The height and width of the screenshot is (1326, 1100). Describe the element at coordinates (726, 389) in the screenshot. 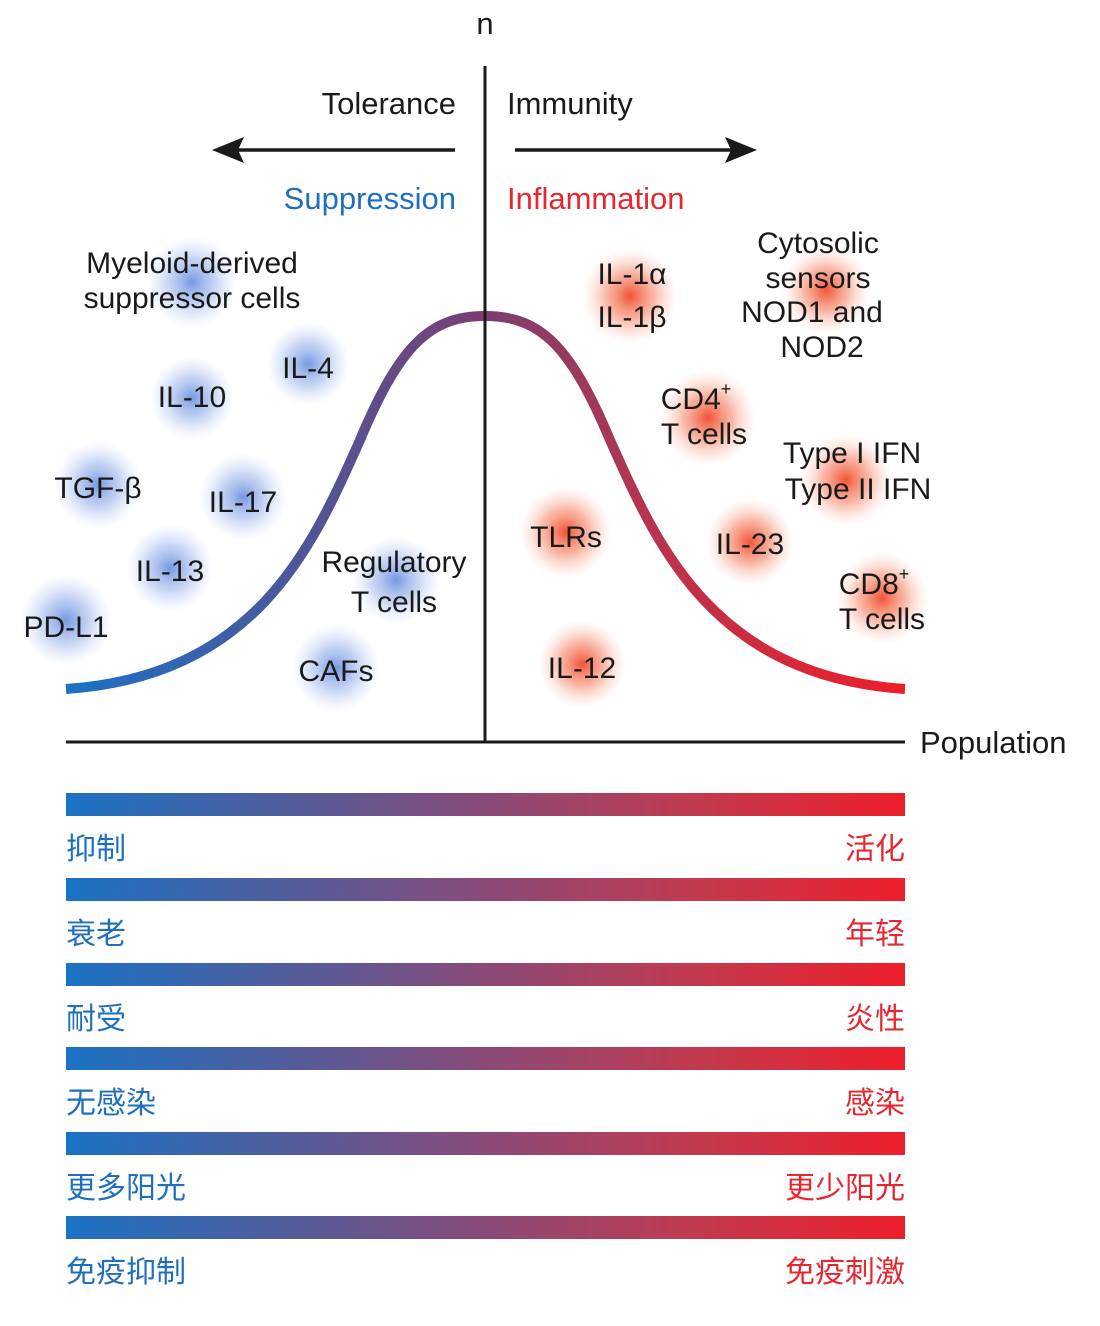

I see `cd4-superscript: +` at that location.